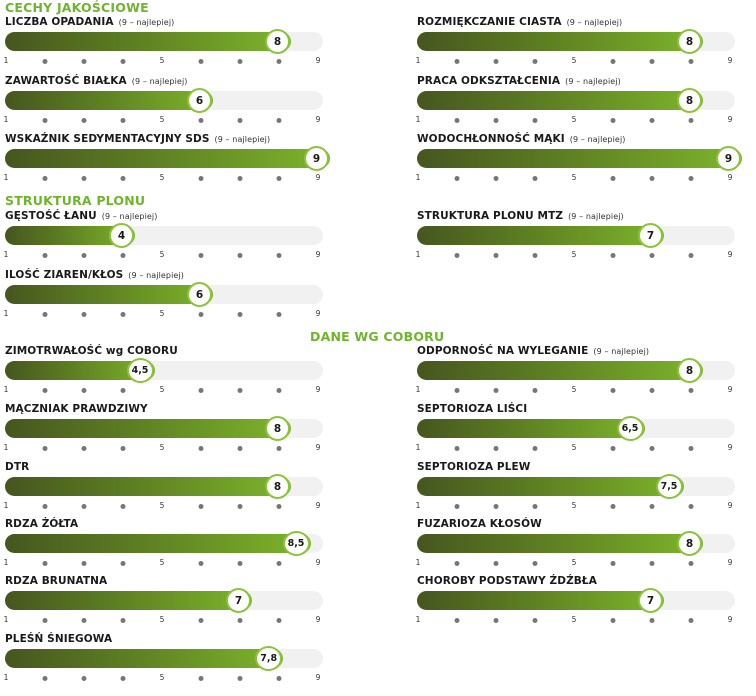  What do you see at coordinates (507, 581) in the screenshot?
I see `rating-label: CHOROBY PODSTAWY ŹDŹBŁA` at bounding box center [507, 581].